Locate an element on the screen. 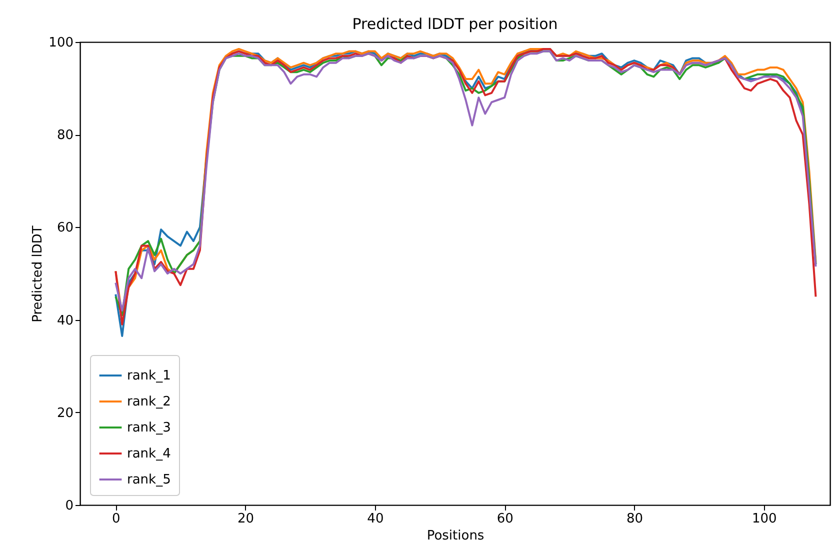  x-tick-label: 60 is located at coordinates (505, 519).